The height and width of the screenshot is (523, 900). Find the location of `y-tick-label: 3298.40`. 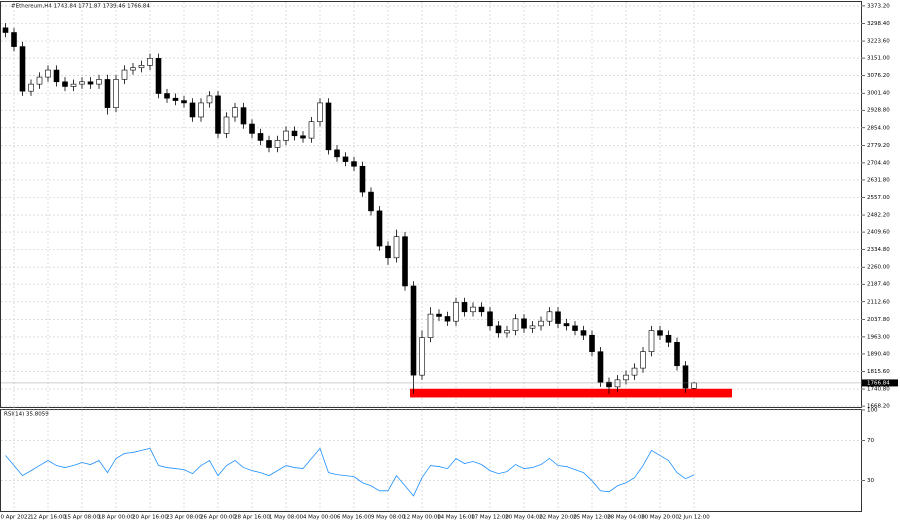

y-tick-label: 3298.40 is located at coordinates (878, 24).